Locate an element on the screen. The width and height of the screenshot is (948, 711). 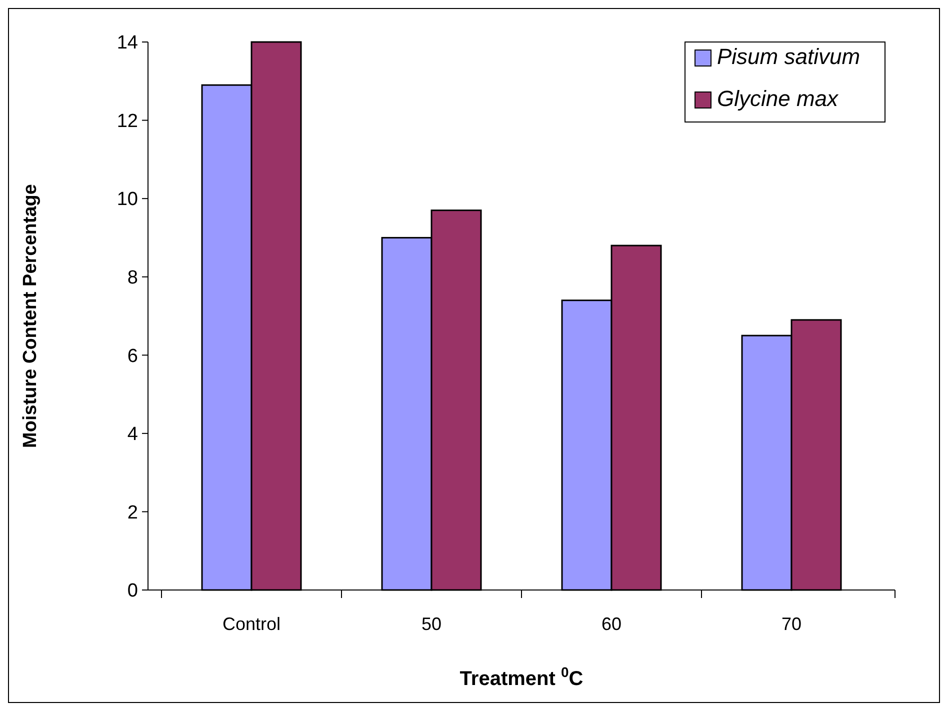
x-tick-label: 70 is located at coordinates (791, 624).